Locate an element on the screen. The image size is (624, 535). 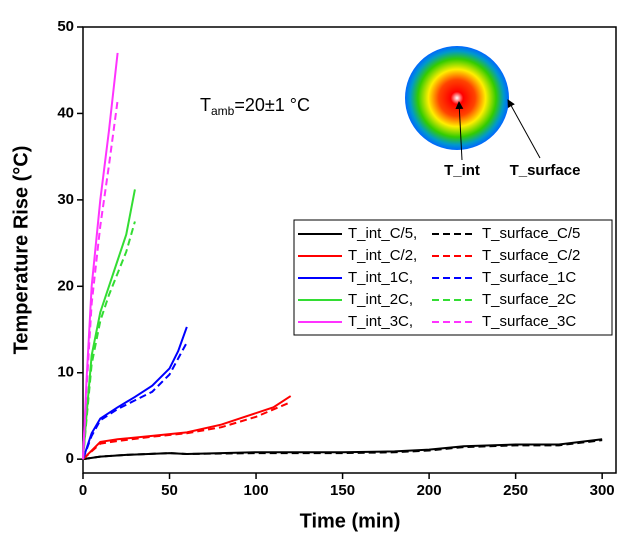
legend-label: T_int_1C, is located at coordinates (380, 277).